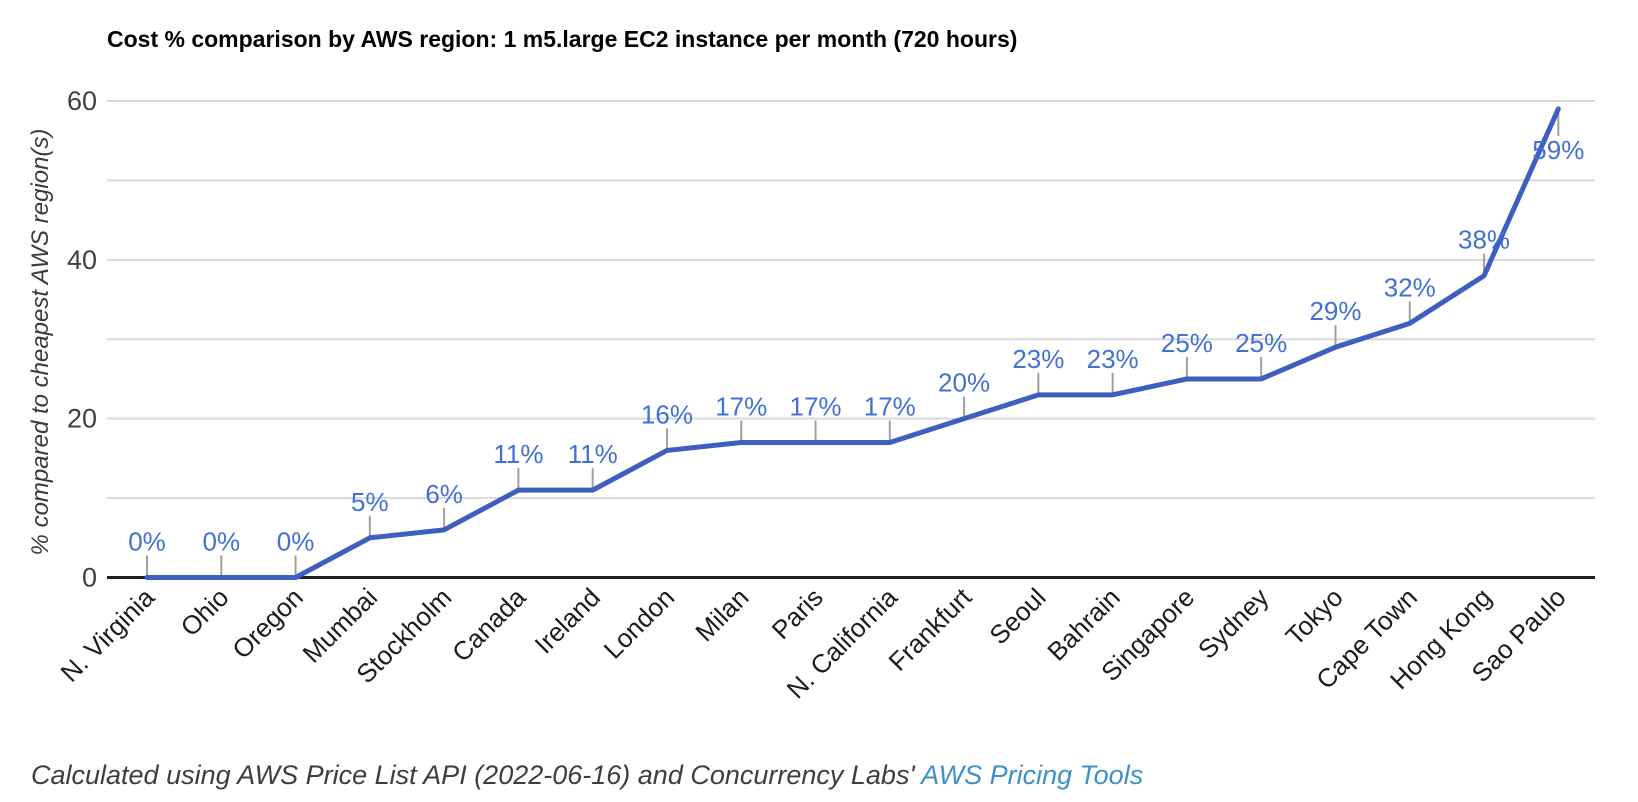 Image resolution: width=1638 pixels, height=802 pixels. I want to click on x-tick-label: Ohio, so click(204, 612).